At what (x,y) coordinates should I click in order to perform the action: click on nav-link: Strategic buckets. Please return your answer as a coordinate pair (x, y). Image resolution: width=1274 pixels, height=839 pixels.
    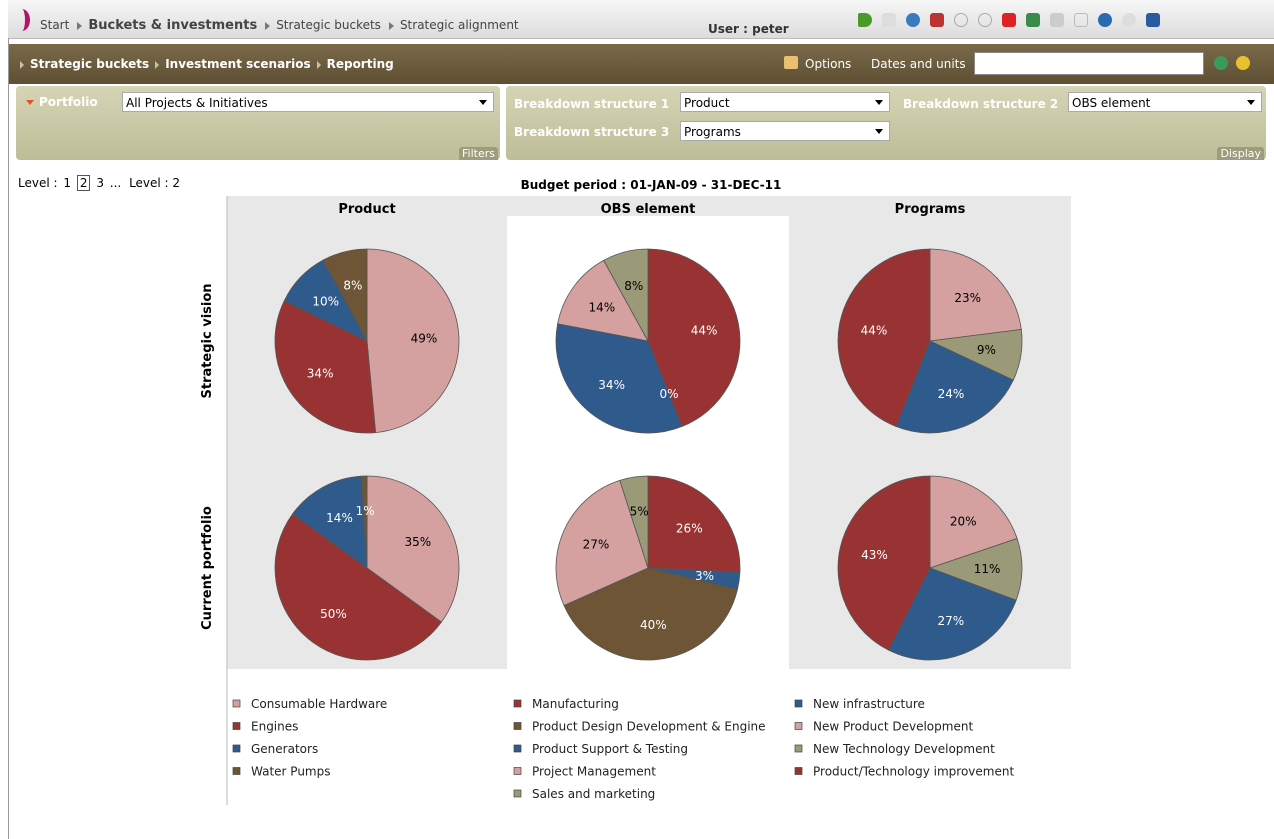
    Looking at the image, I should click on (90, 64).